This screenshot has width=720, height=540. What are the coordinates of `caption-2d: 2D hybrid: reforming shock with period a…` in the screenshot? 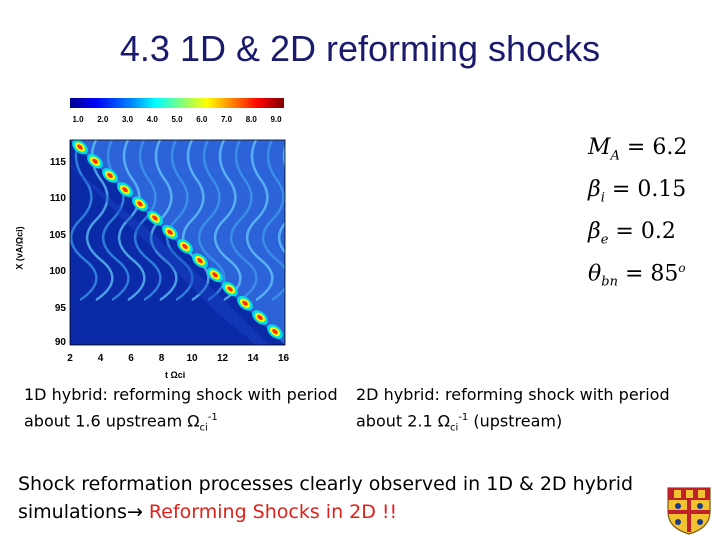 It's located at (513, 409).